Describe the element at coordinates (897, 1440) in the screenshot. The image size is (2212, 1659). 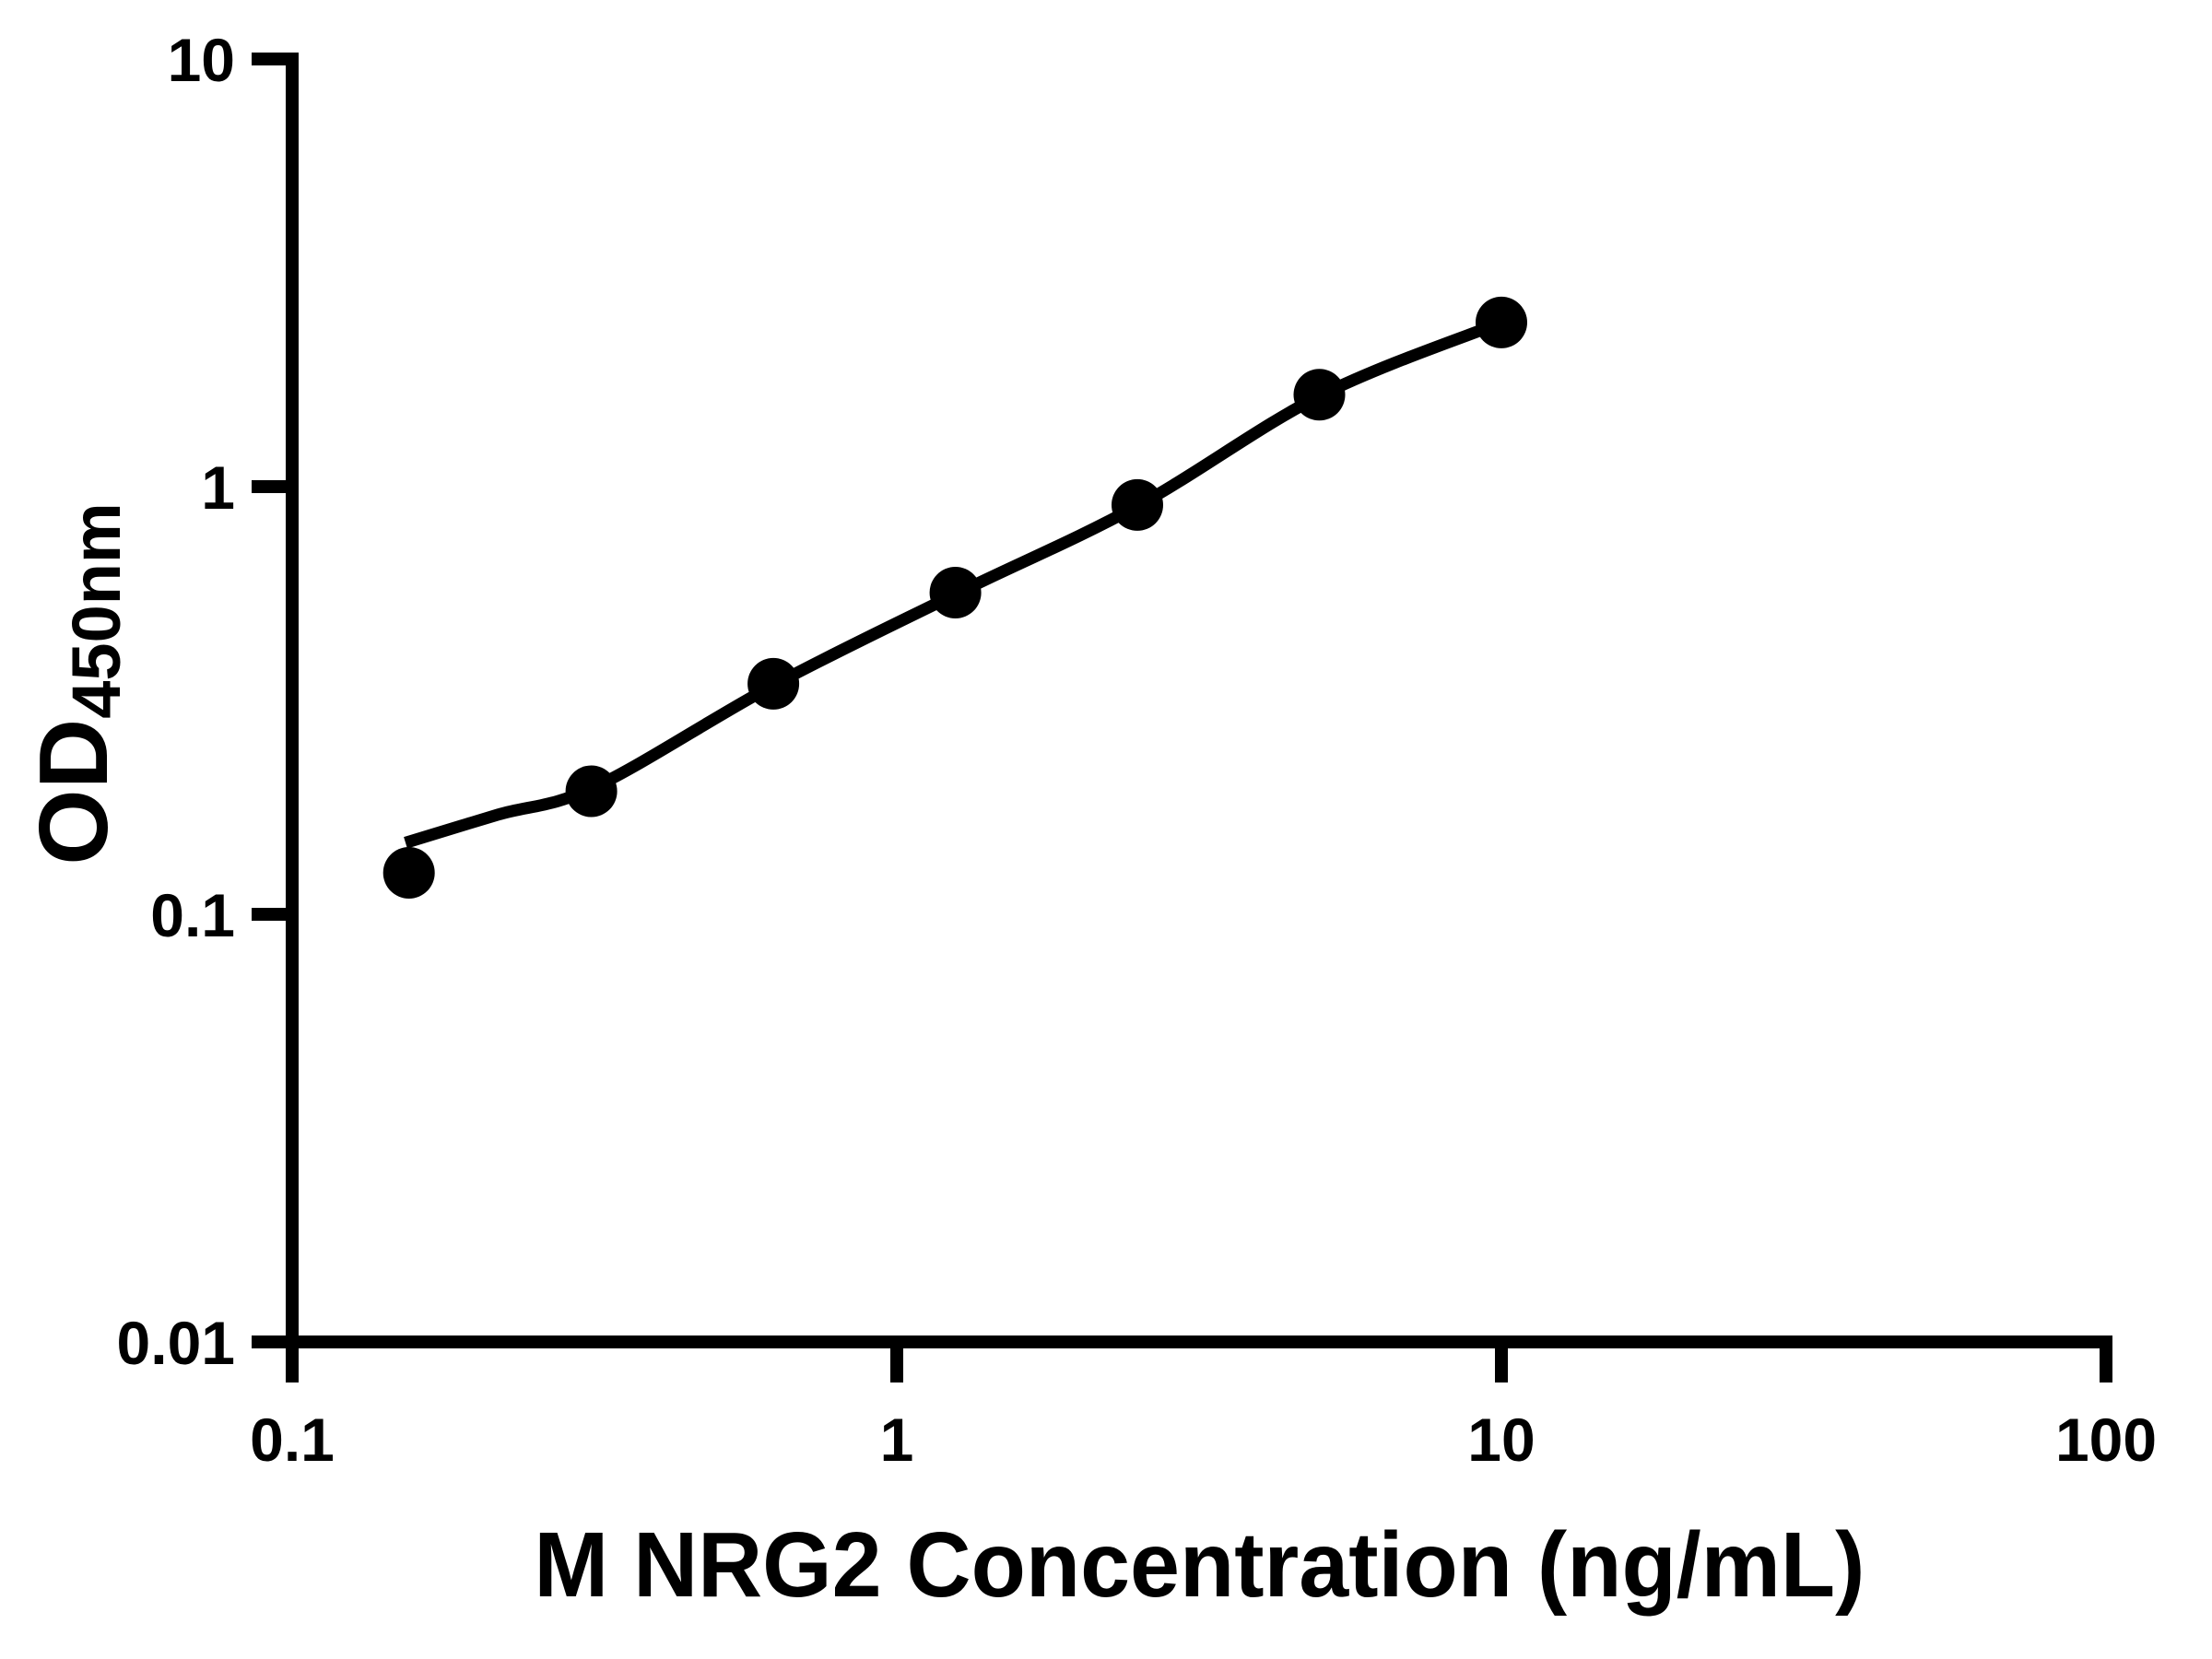
I see `x-tick-label: 1` at that location.